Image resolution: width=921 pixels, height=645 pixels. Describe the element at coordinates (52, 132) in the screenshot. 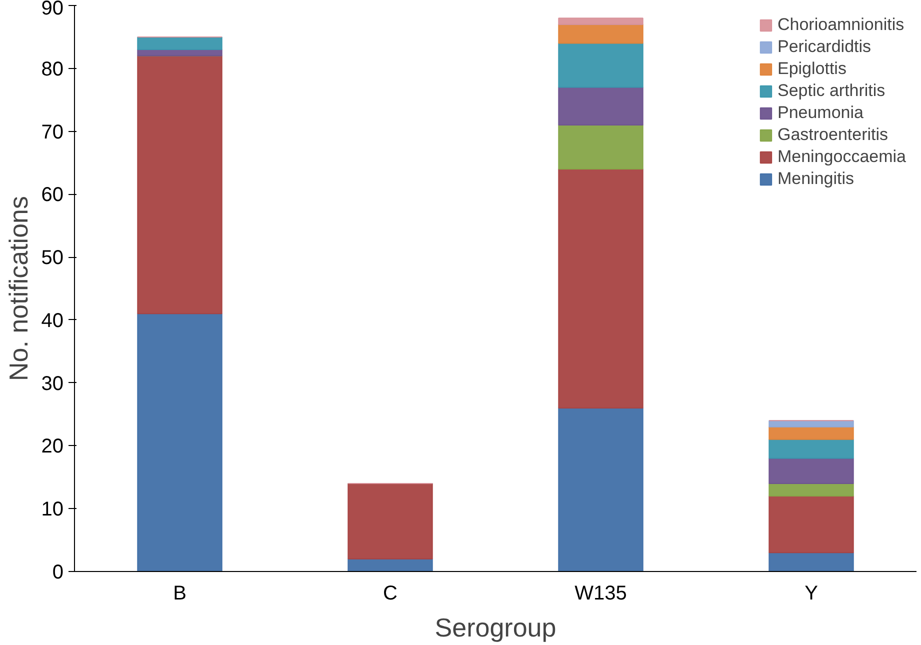

I see `y-tick-label: 70` at that location.